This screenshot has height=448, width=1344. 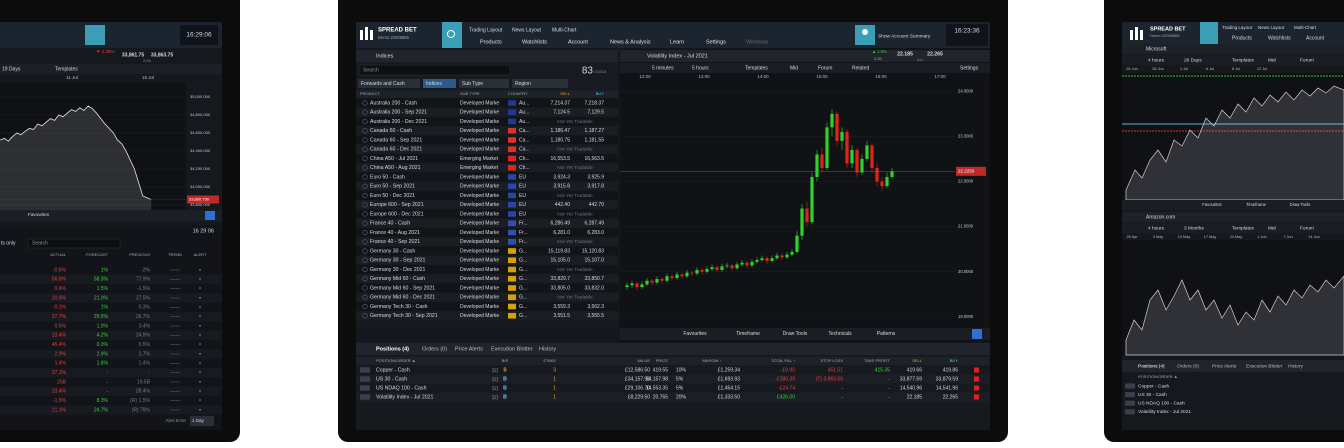 I want to click on column-header: STAKE, so click(x=549, y=360).